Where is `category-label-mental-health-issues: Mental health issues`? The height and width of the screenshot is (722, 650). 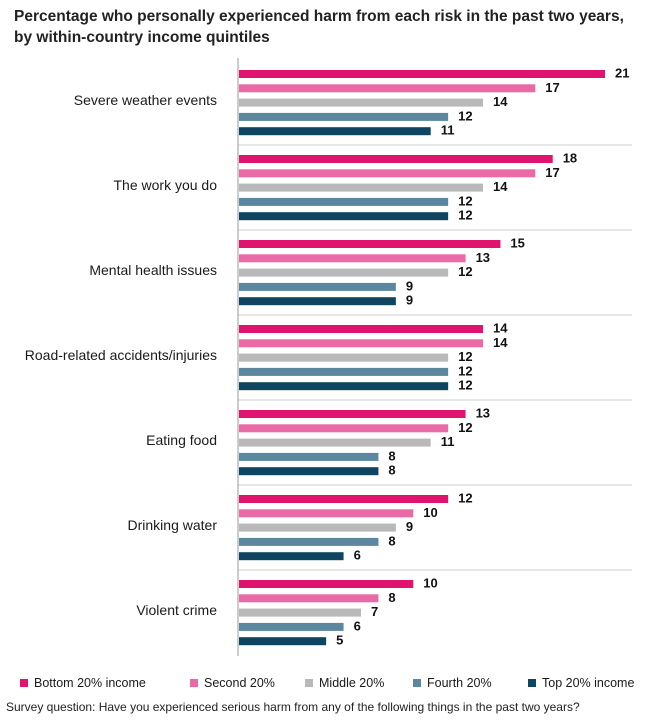 category-label-mental-health-issues: Mental health issues is located at coordinates (153, 270).